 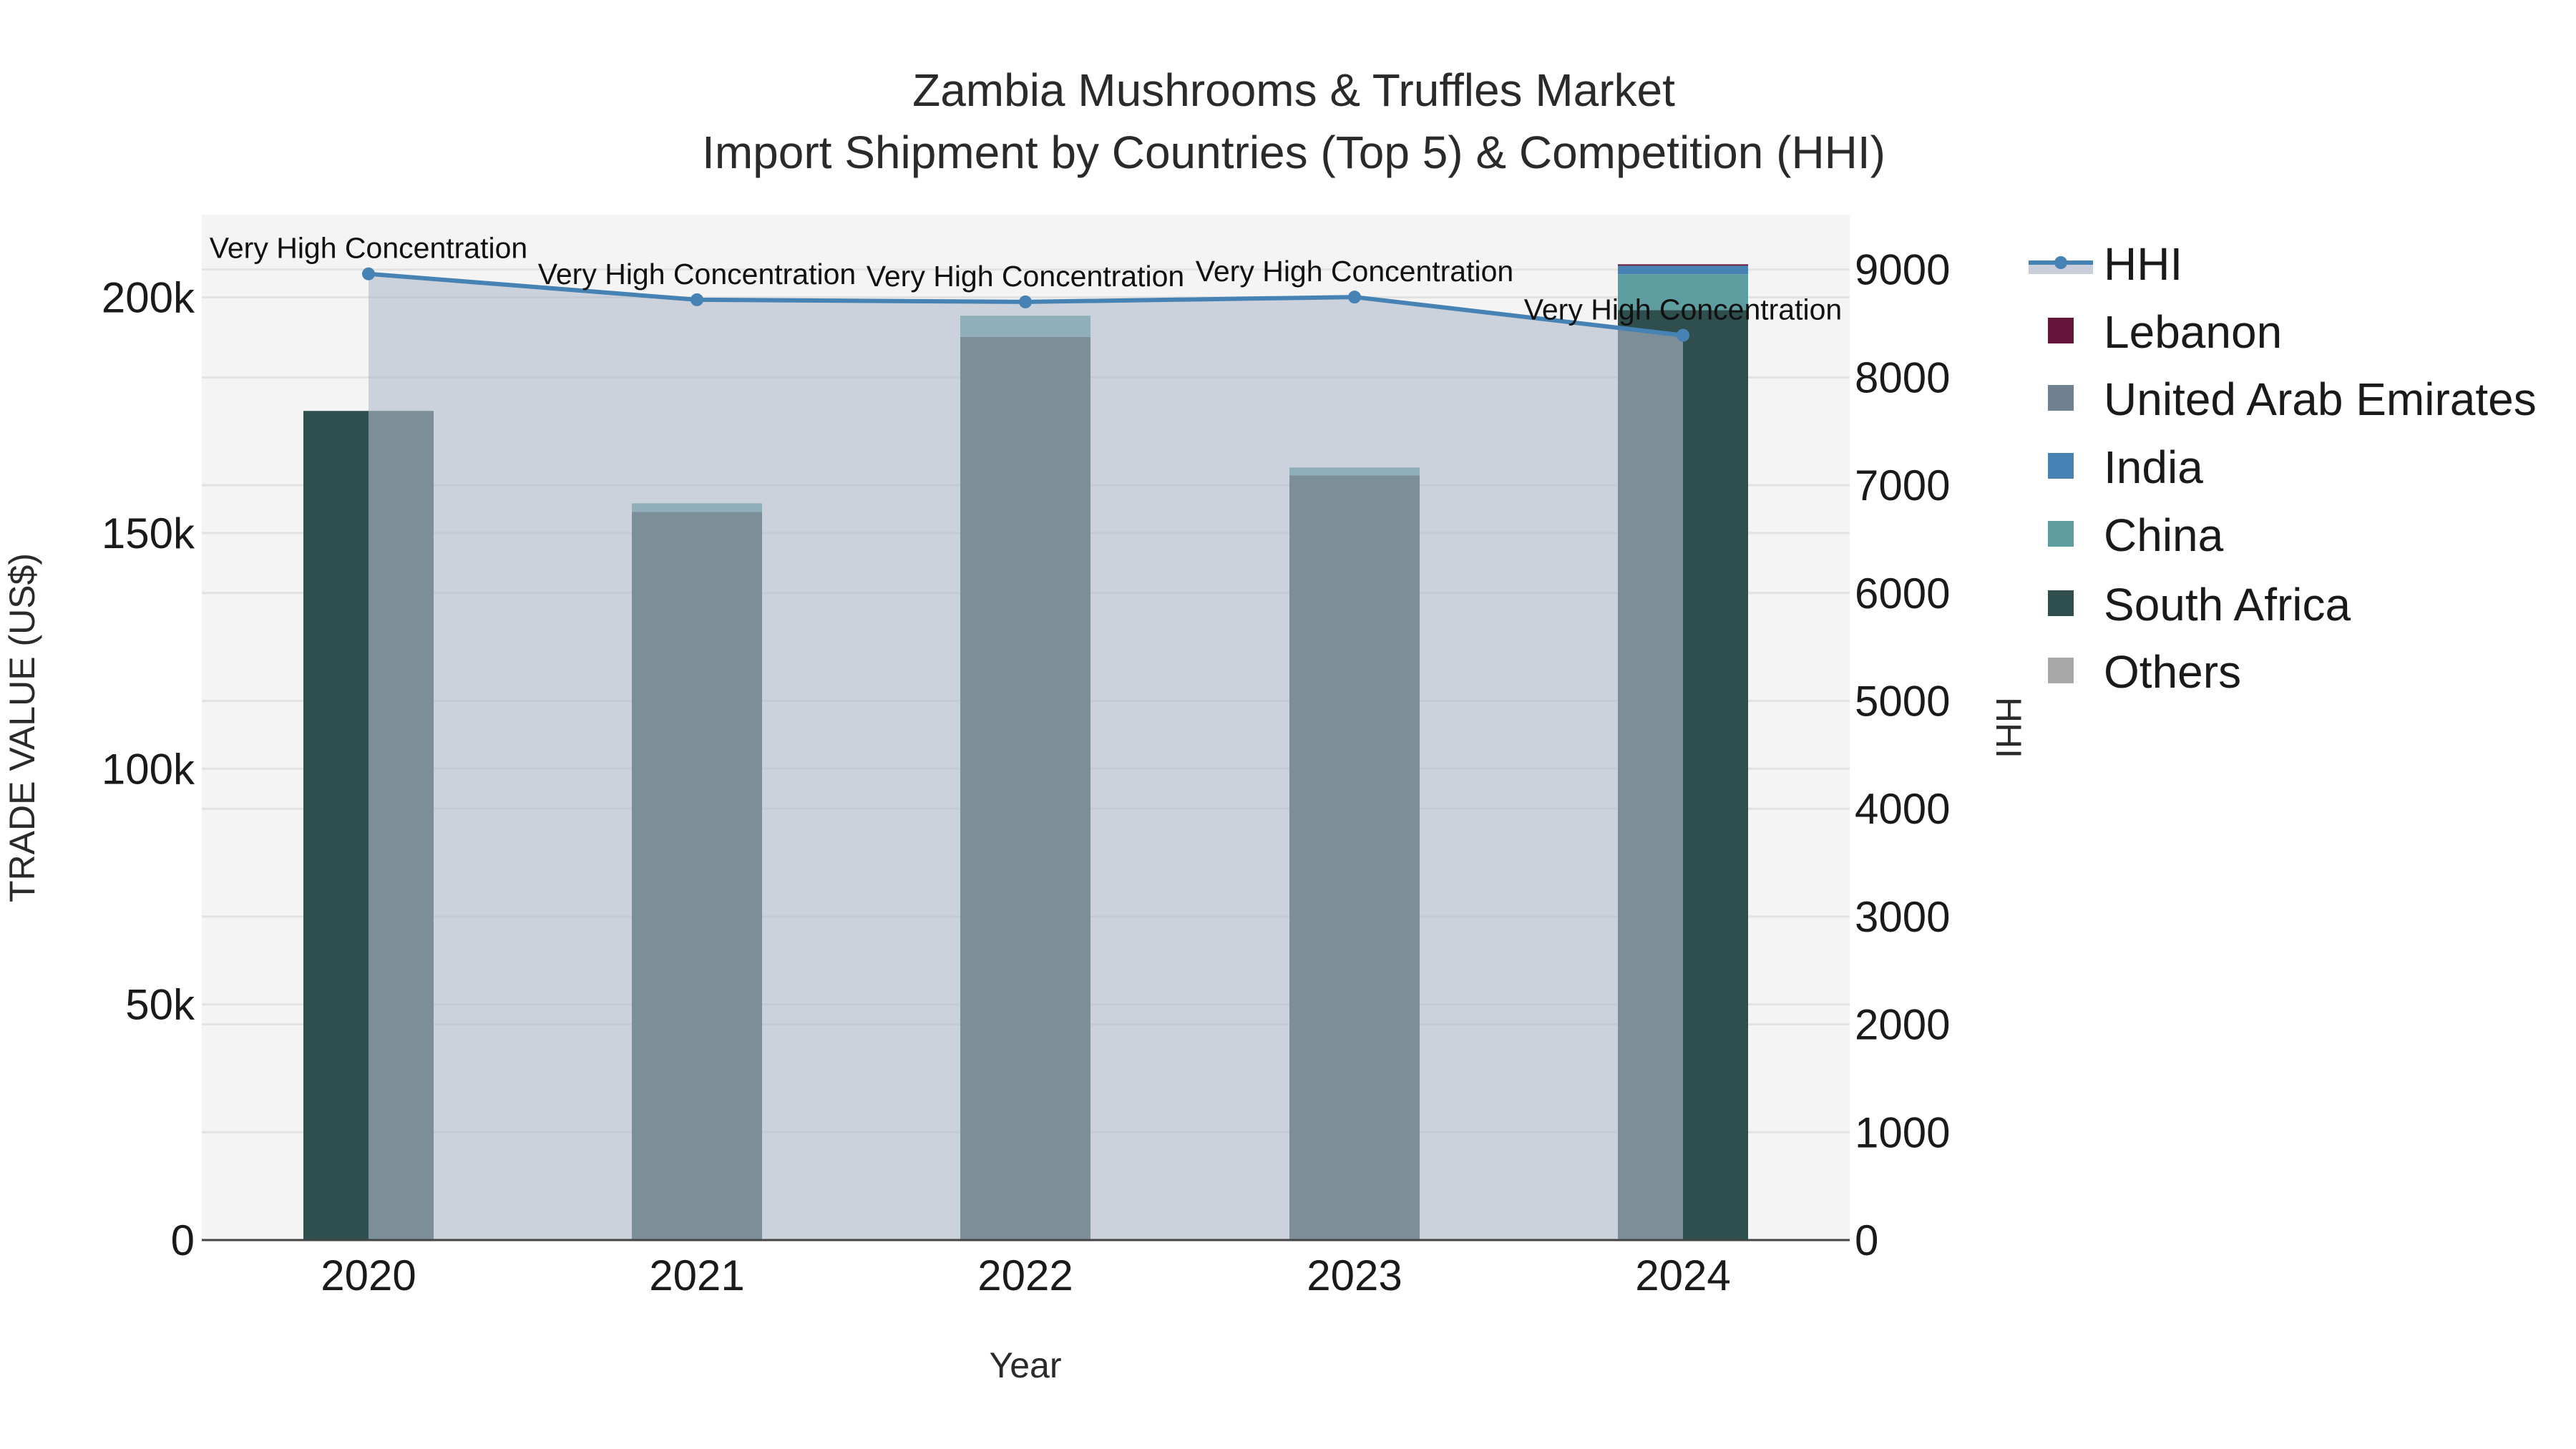 What do you see at coordinates (2320, 399) in the screenshot?
I see `legend-label: United Arab Emirates` at bounding box center [2320, 399].